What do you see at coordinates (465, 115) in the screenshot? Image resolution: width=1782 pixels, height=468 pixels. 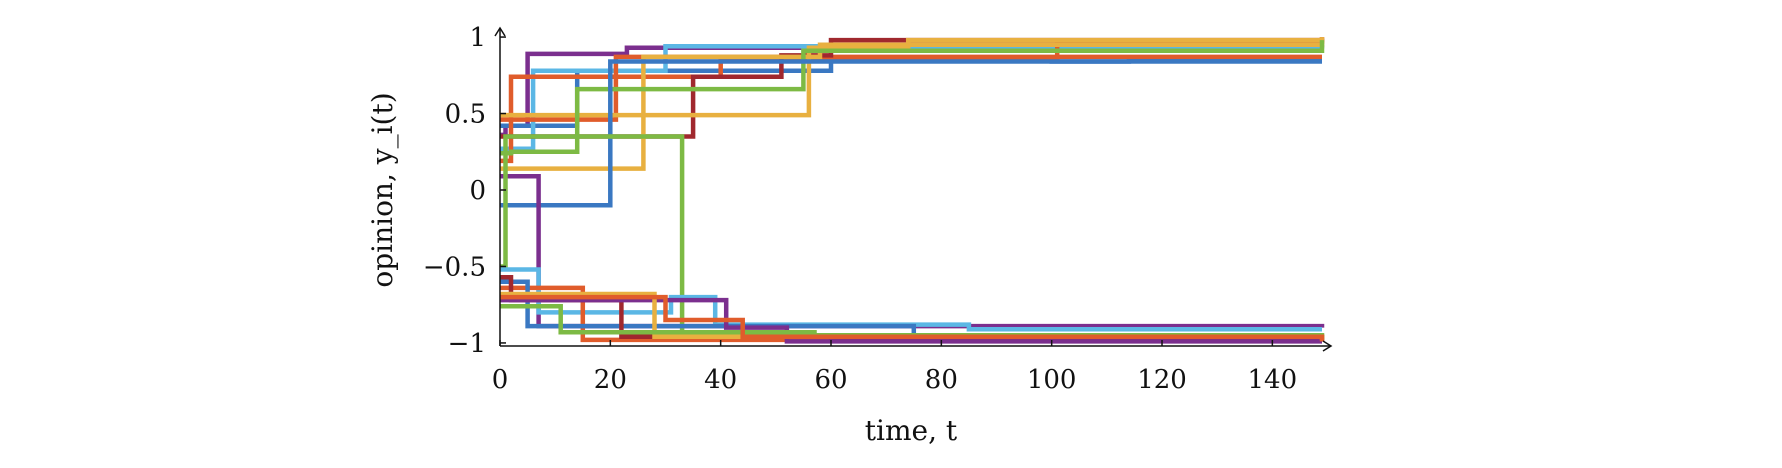 I see `y-tick-label: 0.5` at bounding box center [465, 115].